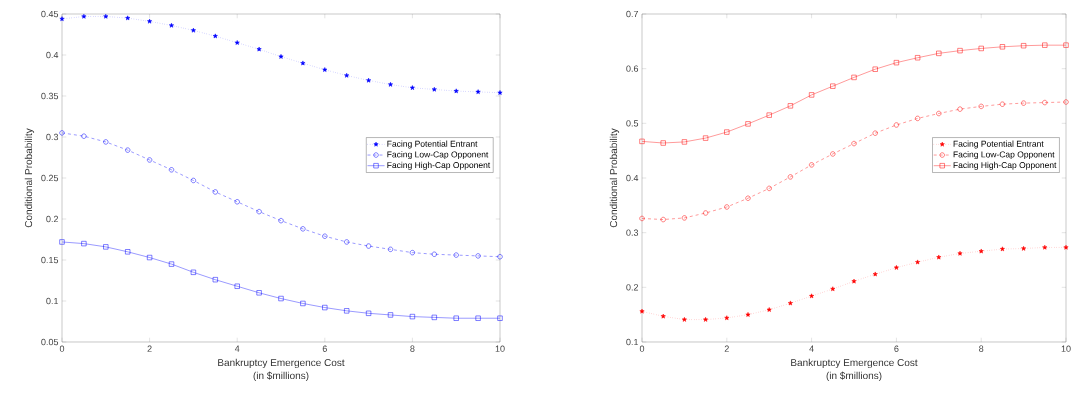 The width and height of the screenshot is (1079, 410). What do you see at coordinates (29, 178) in the screenshot?
I see `y-axis-title: Conditional Probability` at bounding box center [29, 178].